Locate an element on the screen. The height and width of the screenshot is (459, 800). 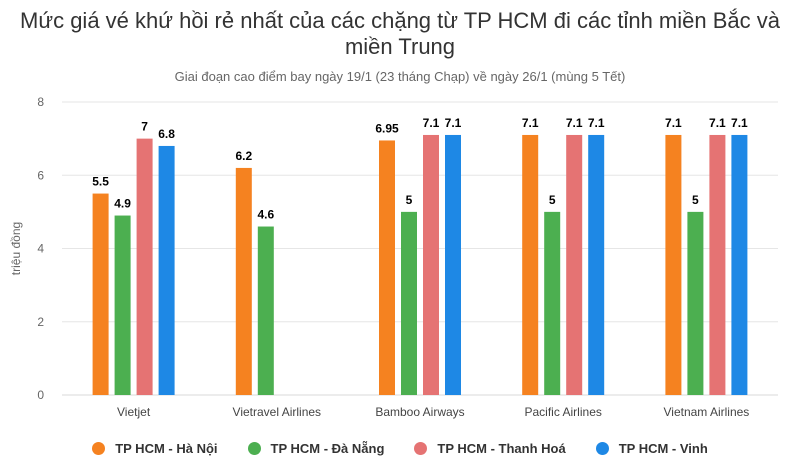
y-tick-label: 8 is located at coordinates (40, 102).